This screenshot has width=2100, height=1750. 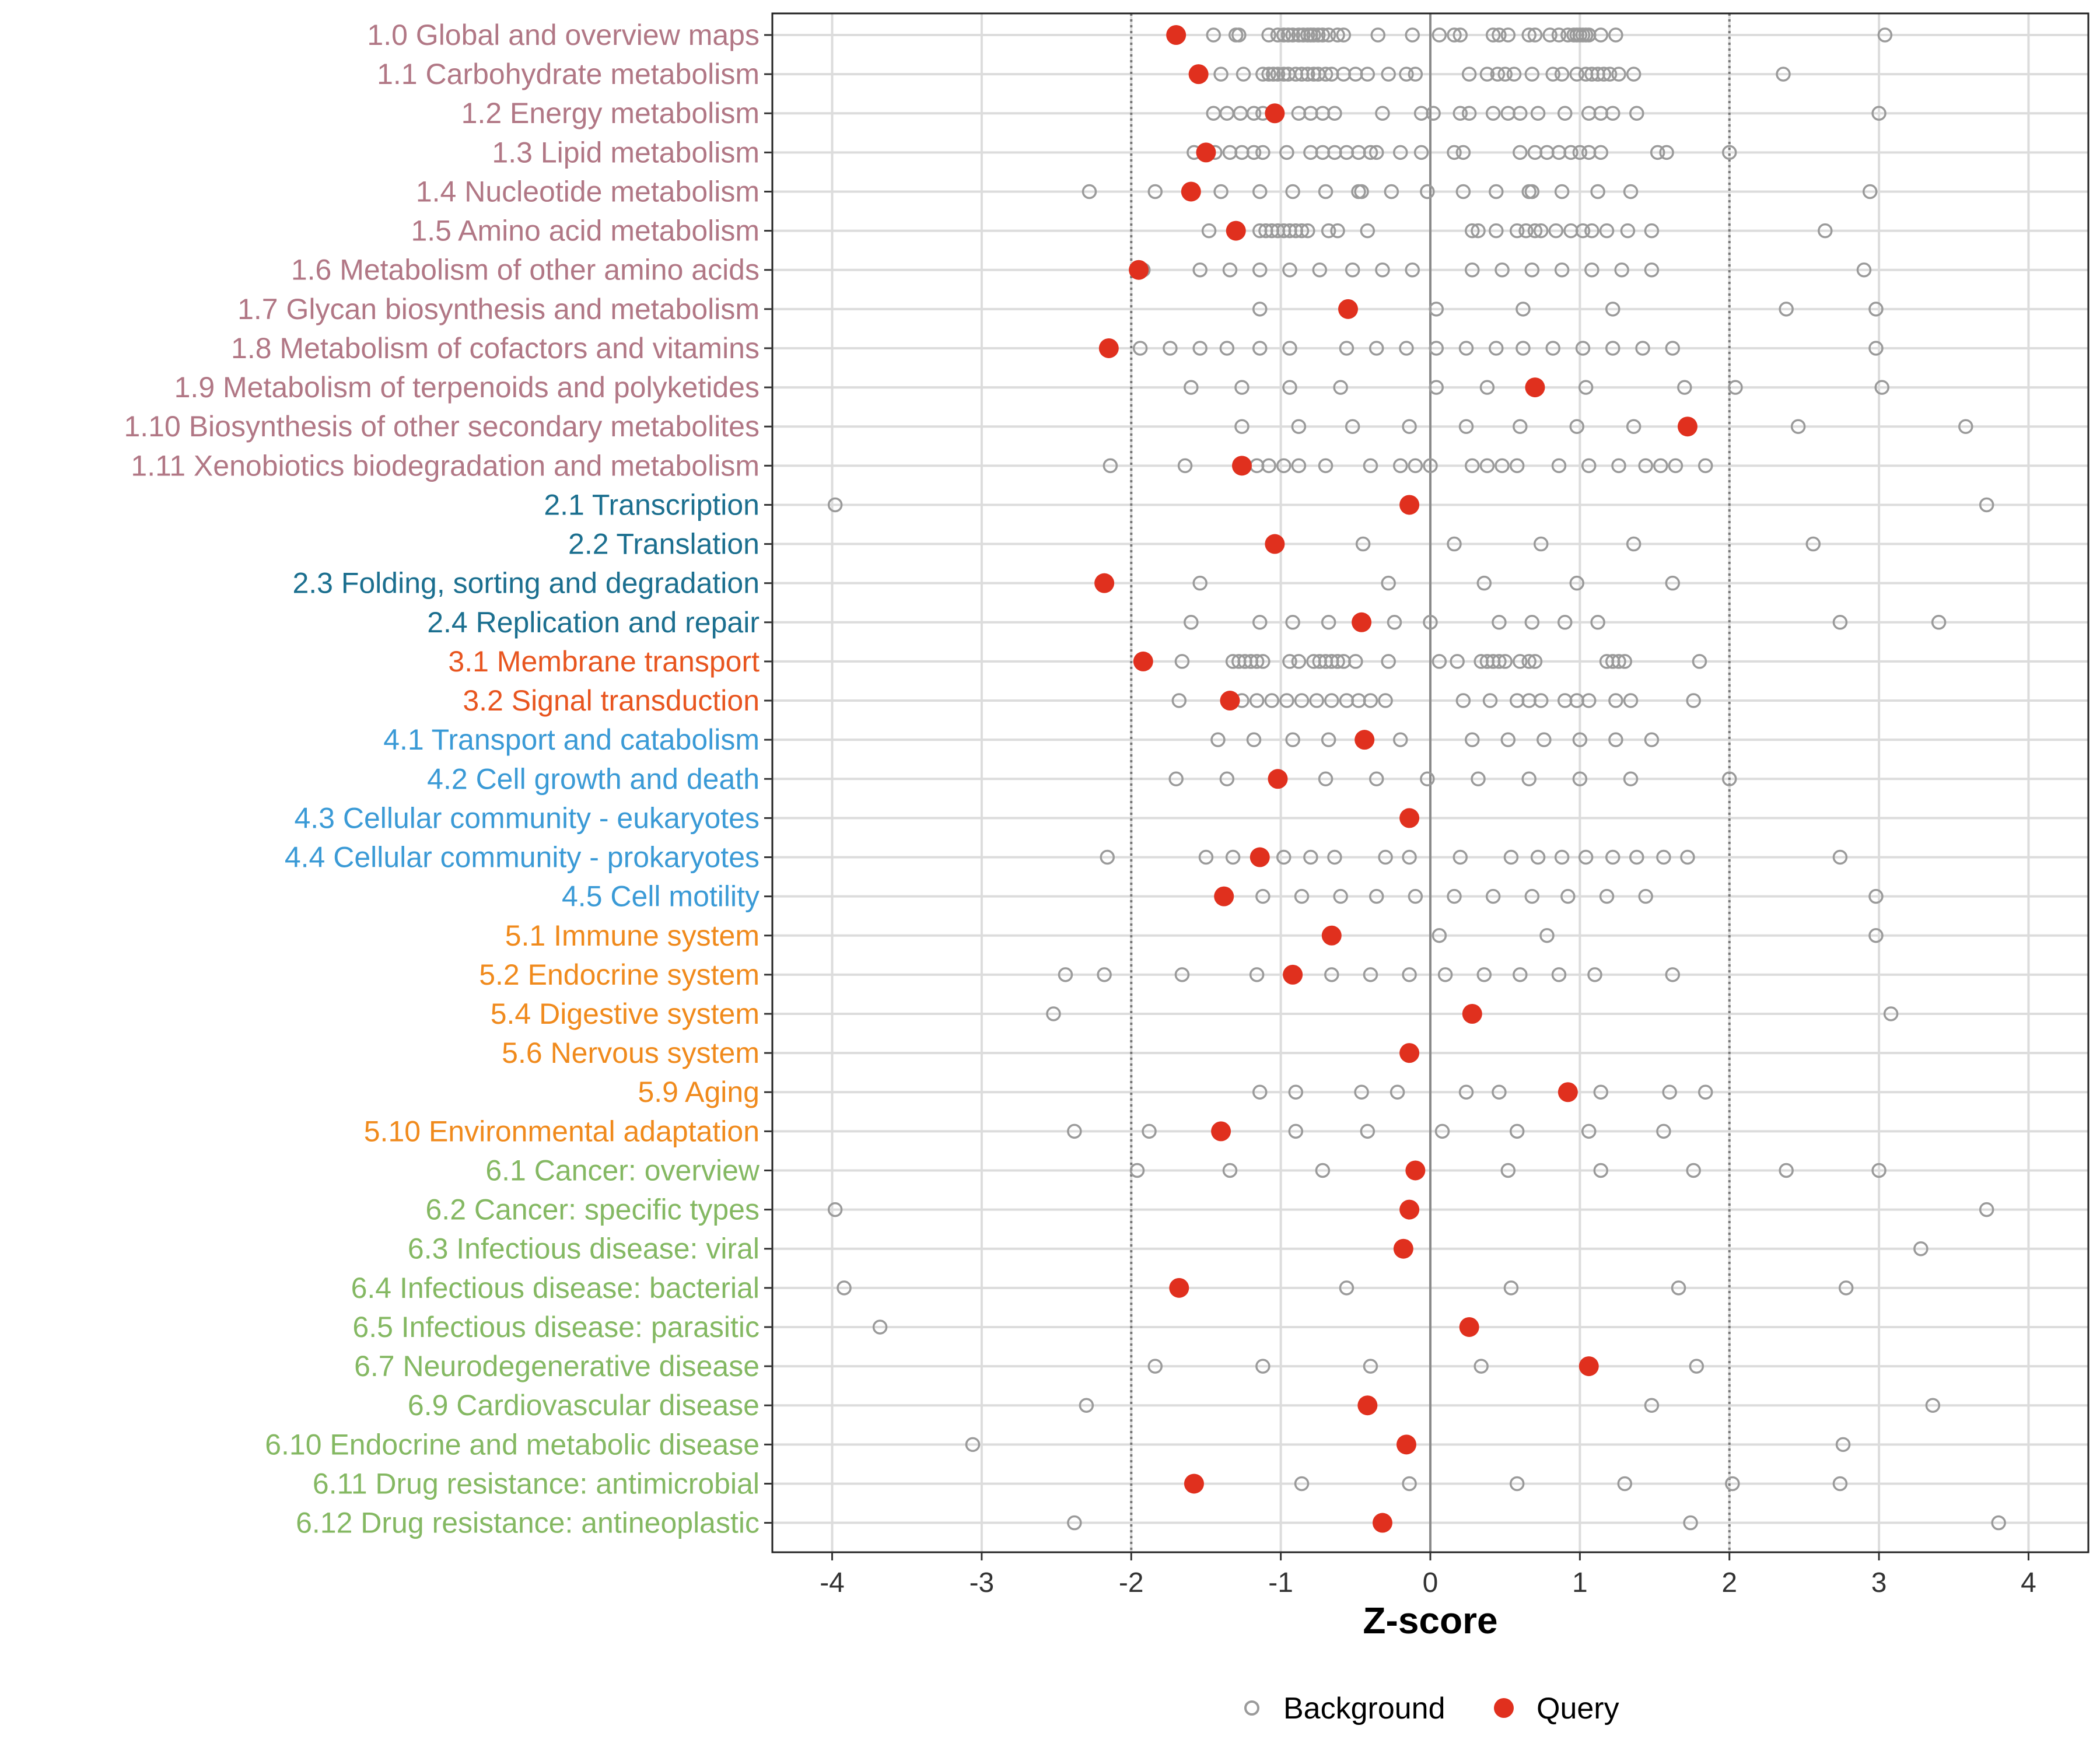 I want to click on category-label: 6.7 Neurodegenerative disease, so click(x=557, y=1366).